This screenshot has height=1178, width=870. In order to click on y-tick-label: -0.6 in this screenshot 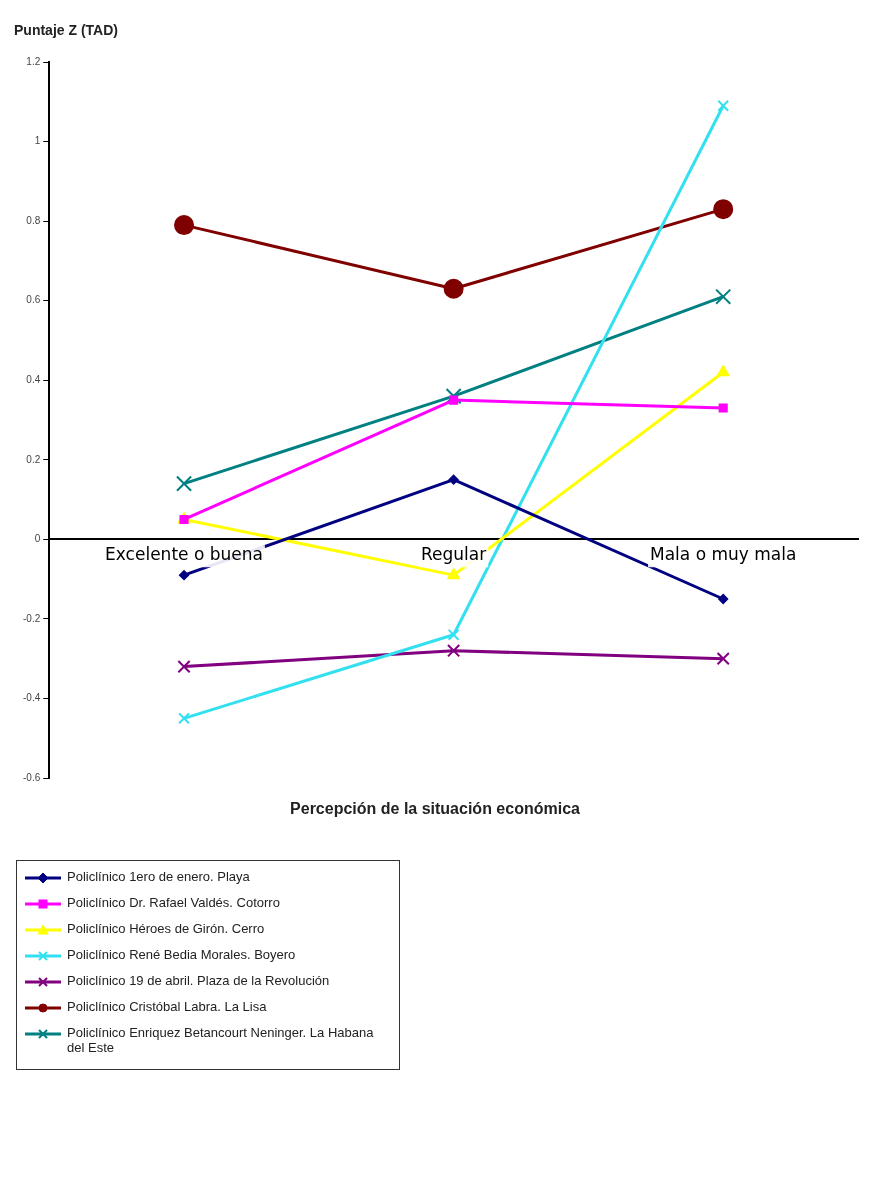, I will do `click(32, 777)`.